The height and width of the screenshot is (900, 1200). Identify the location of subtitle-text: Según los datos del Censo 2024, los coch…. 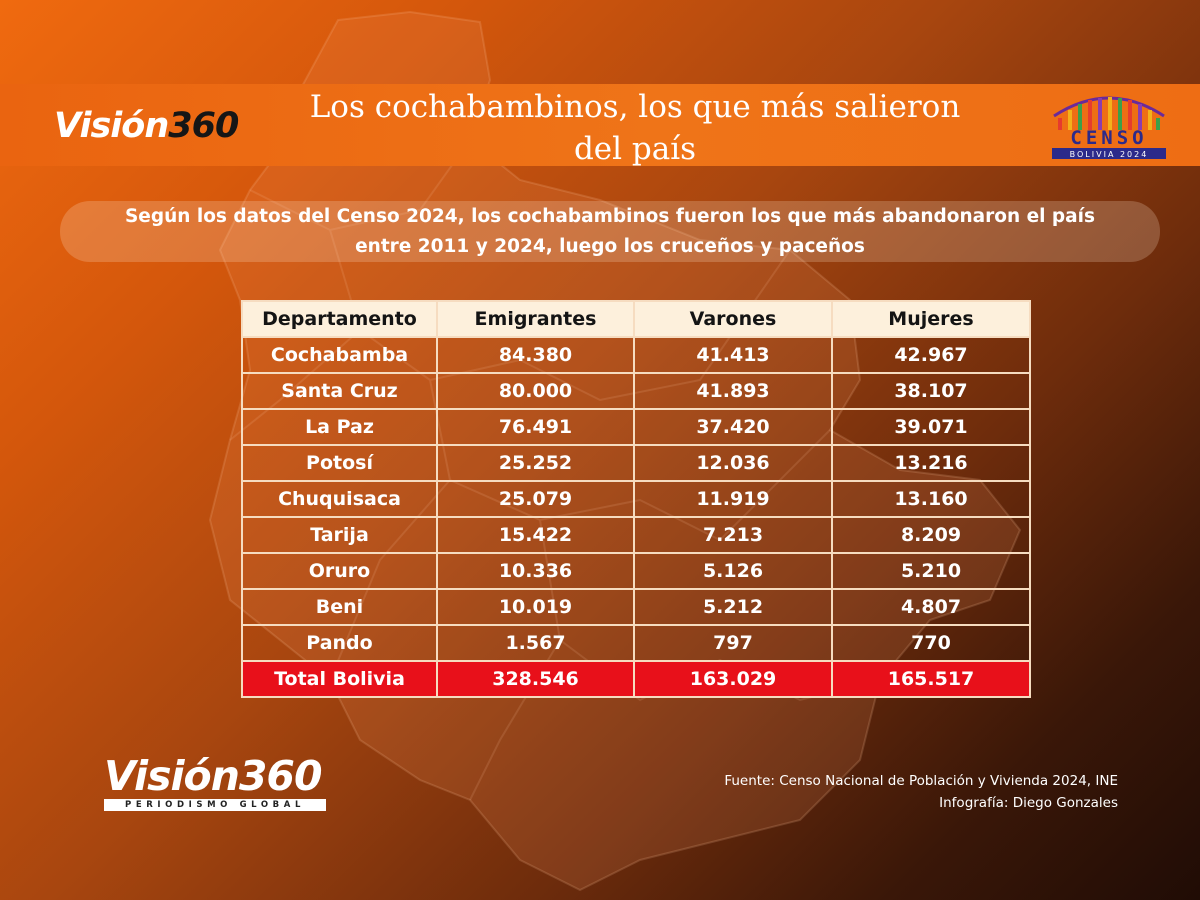
(610, 232).